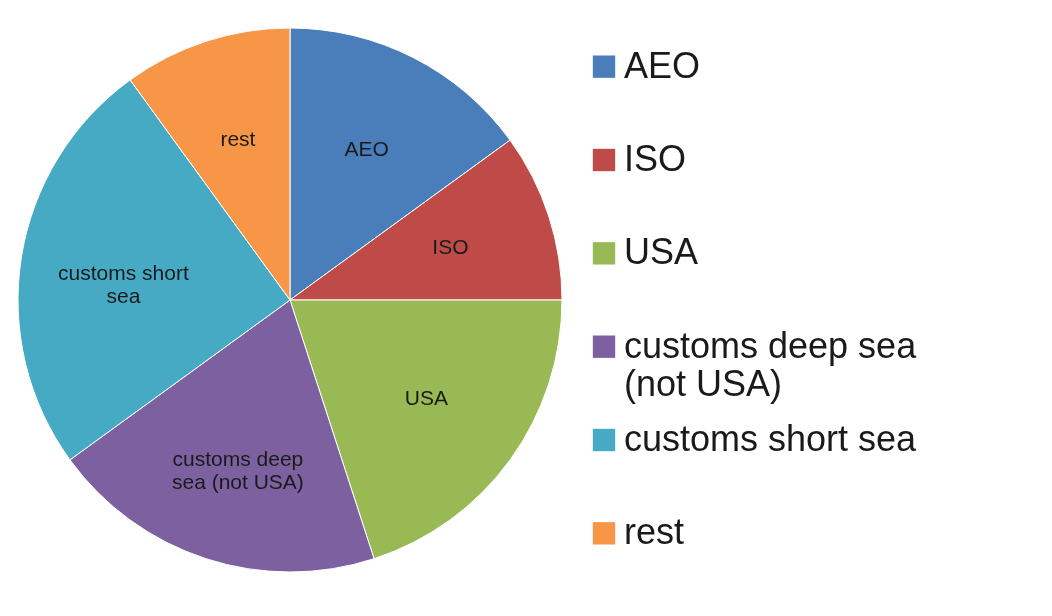 This screenshot has height=616, width=1052. What do you see at coordinates (366, 148) in the screenshot?
I see `slice-label: AEO` at bounding box center [366, 148].